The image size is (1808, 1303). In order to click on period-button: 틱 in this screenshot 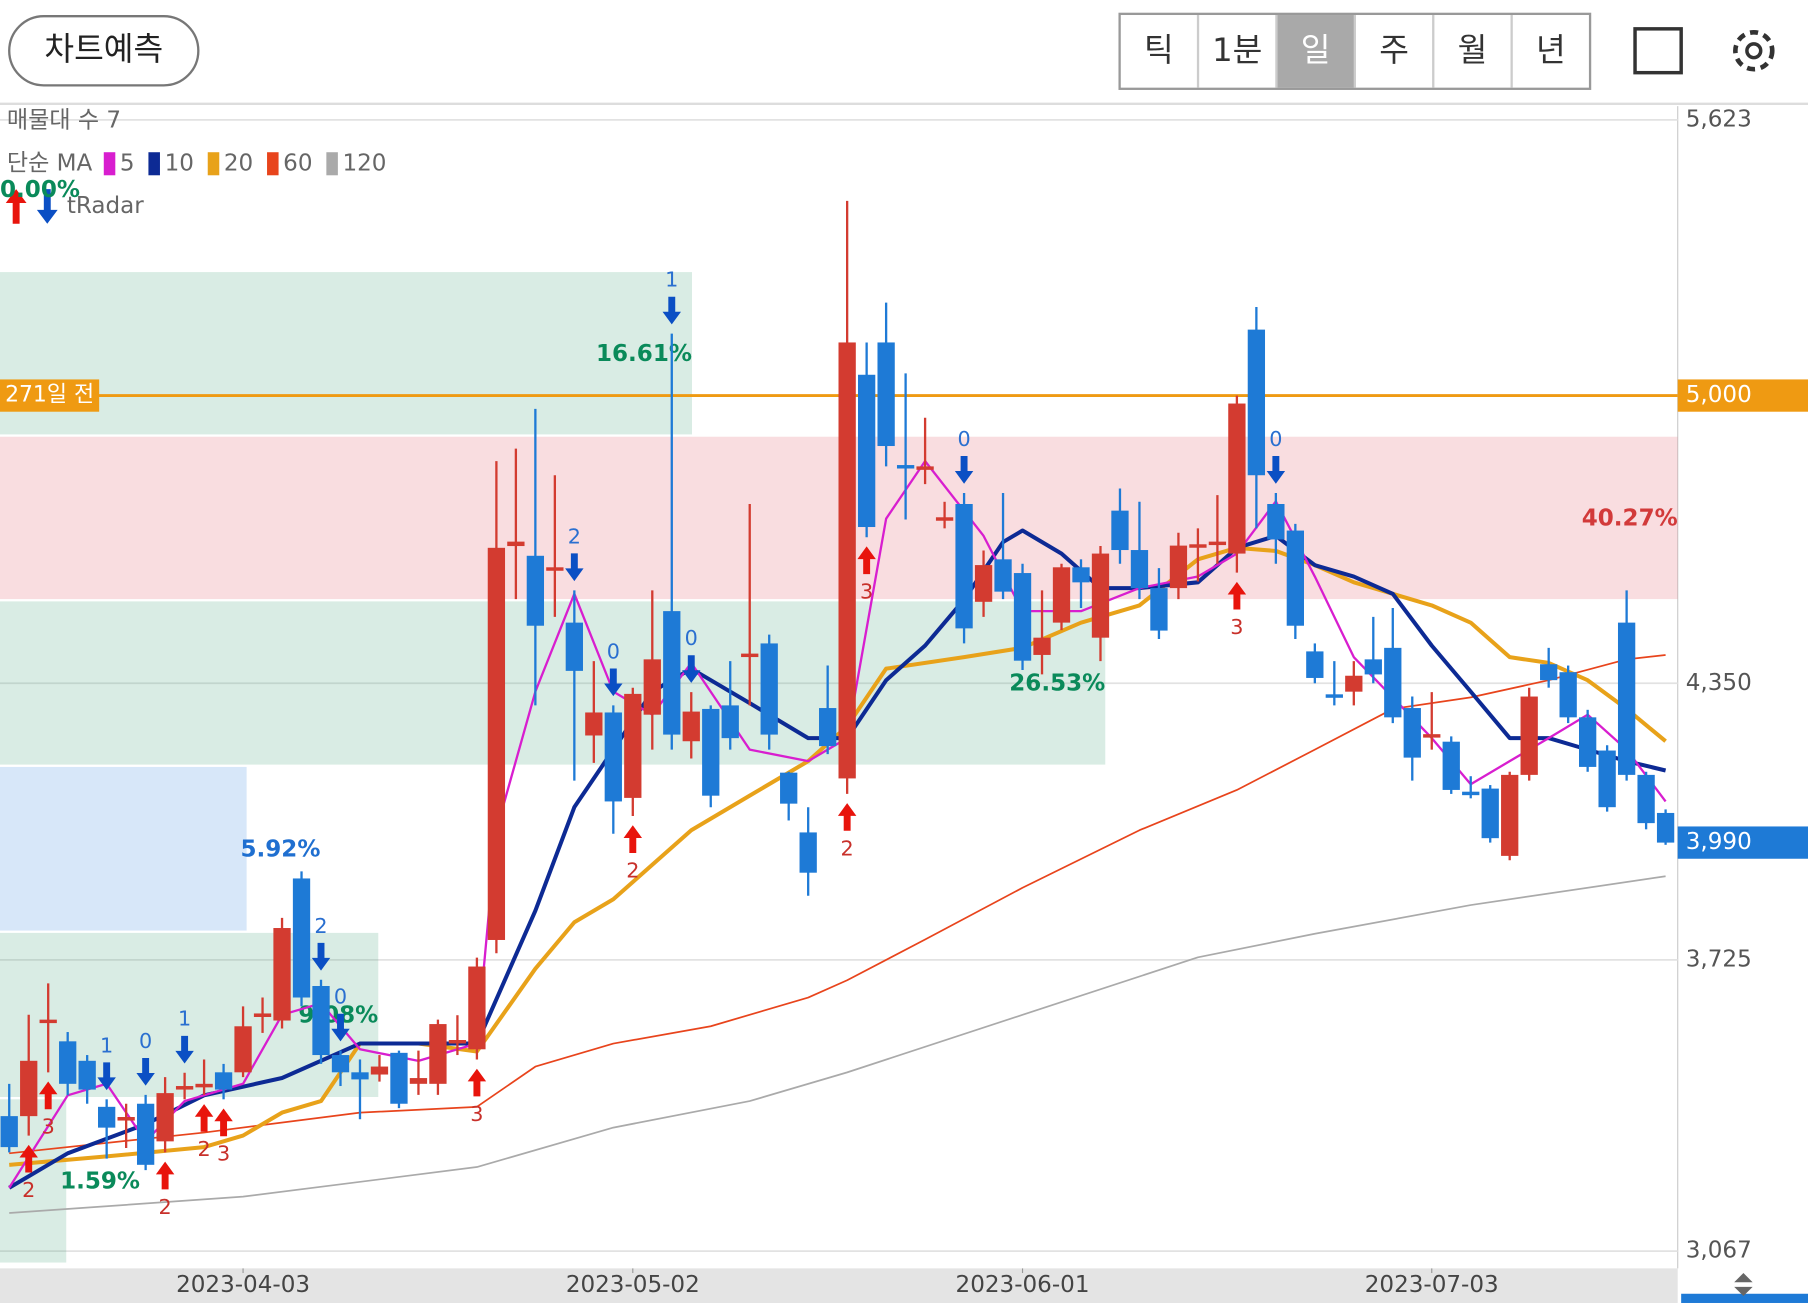, I will do `click(1159, 50)`.